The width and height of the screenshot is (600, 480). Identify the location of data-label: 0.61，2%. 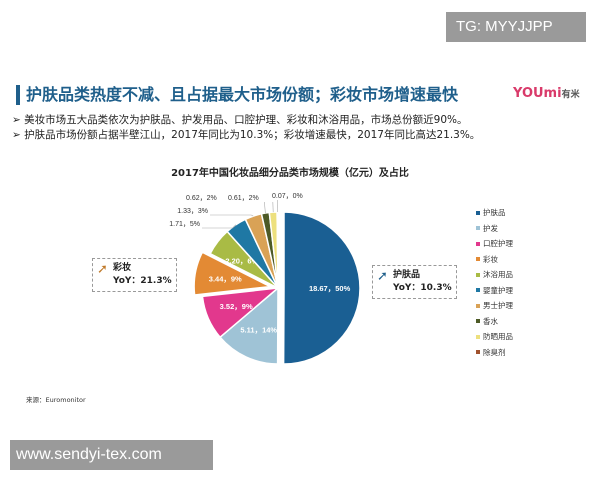
(243, 198).